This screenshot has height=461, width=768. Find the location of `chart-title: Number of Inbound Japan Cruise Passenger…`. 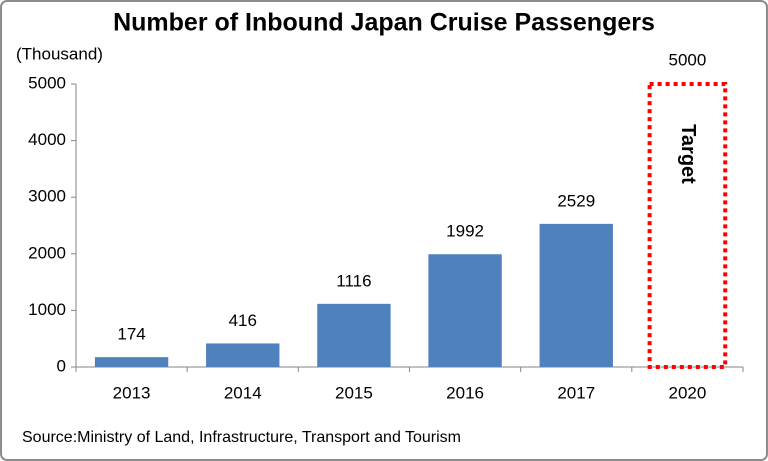

chart-title: Number of Inbound Japan Cruise Passenger… is located at coordinates (384, 23).